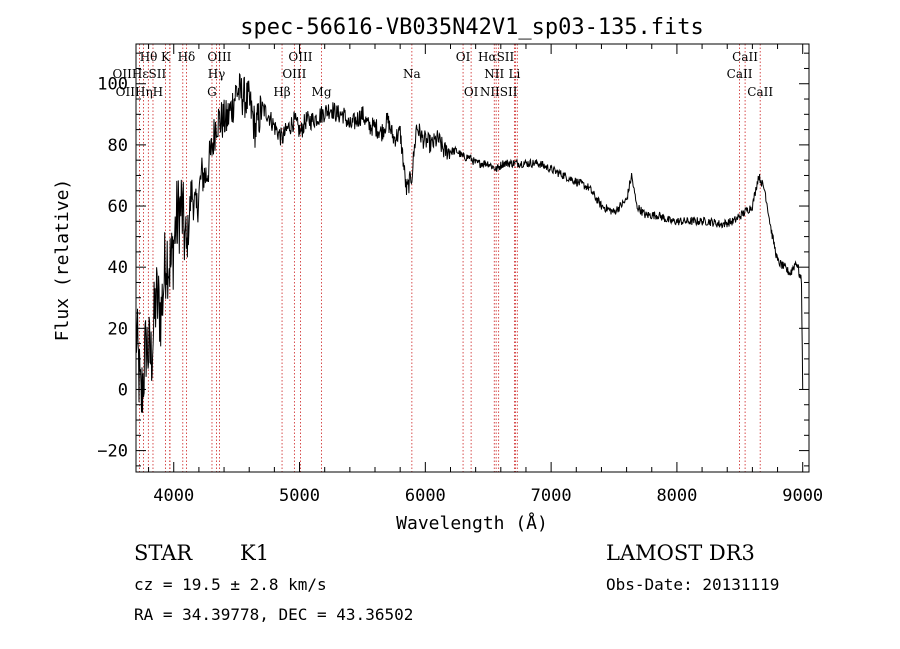 The width and height of the screenshot is (900, 649). I want to click on line-label: G, so click(212, 92).